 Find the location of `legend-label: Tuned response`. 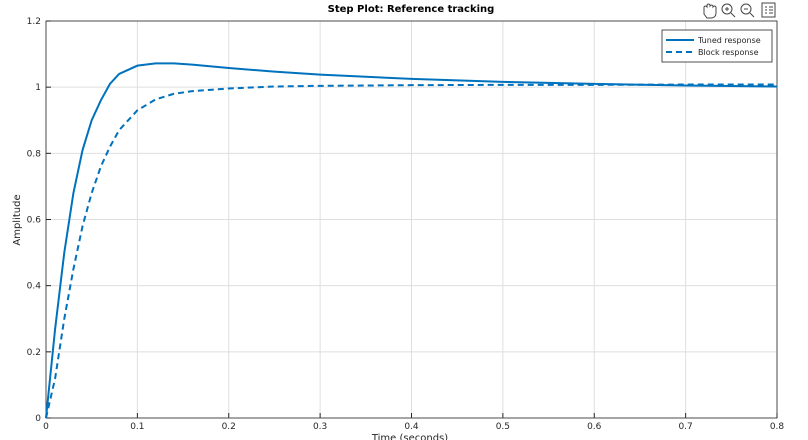

legend-label: Tuned response is located at coordinates (729, 40).